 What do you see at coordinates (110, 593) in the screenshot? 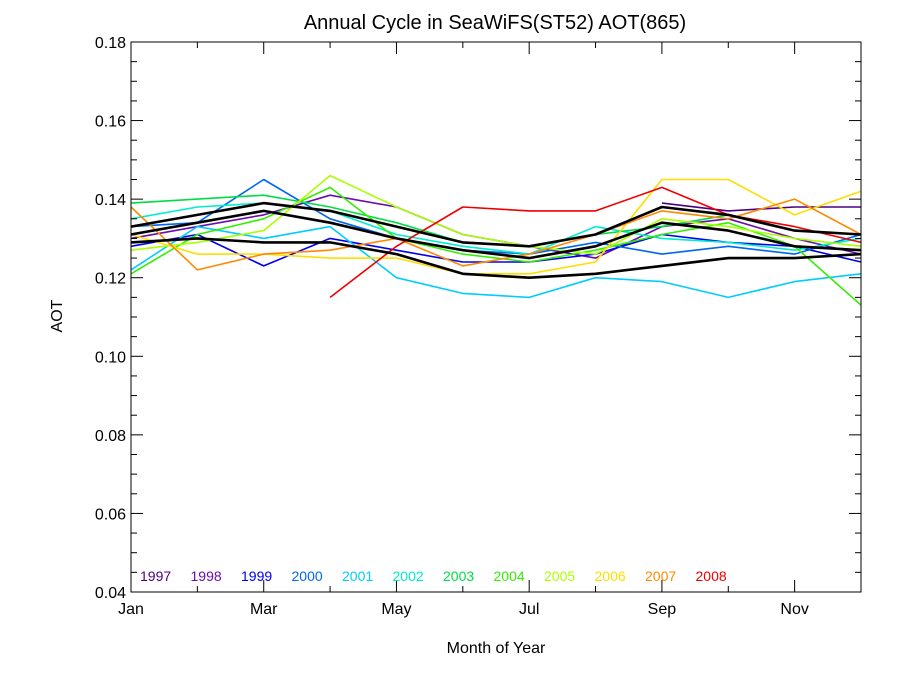
I see `y-tick-label: 0.04` at bounding box center [110, 593].